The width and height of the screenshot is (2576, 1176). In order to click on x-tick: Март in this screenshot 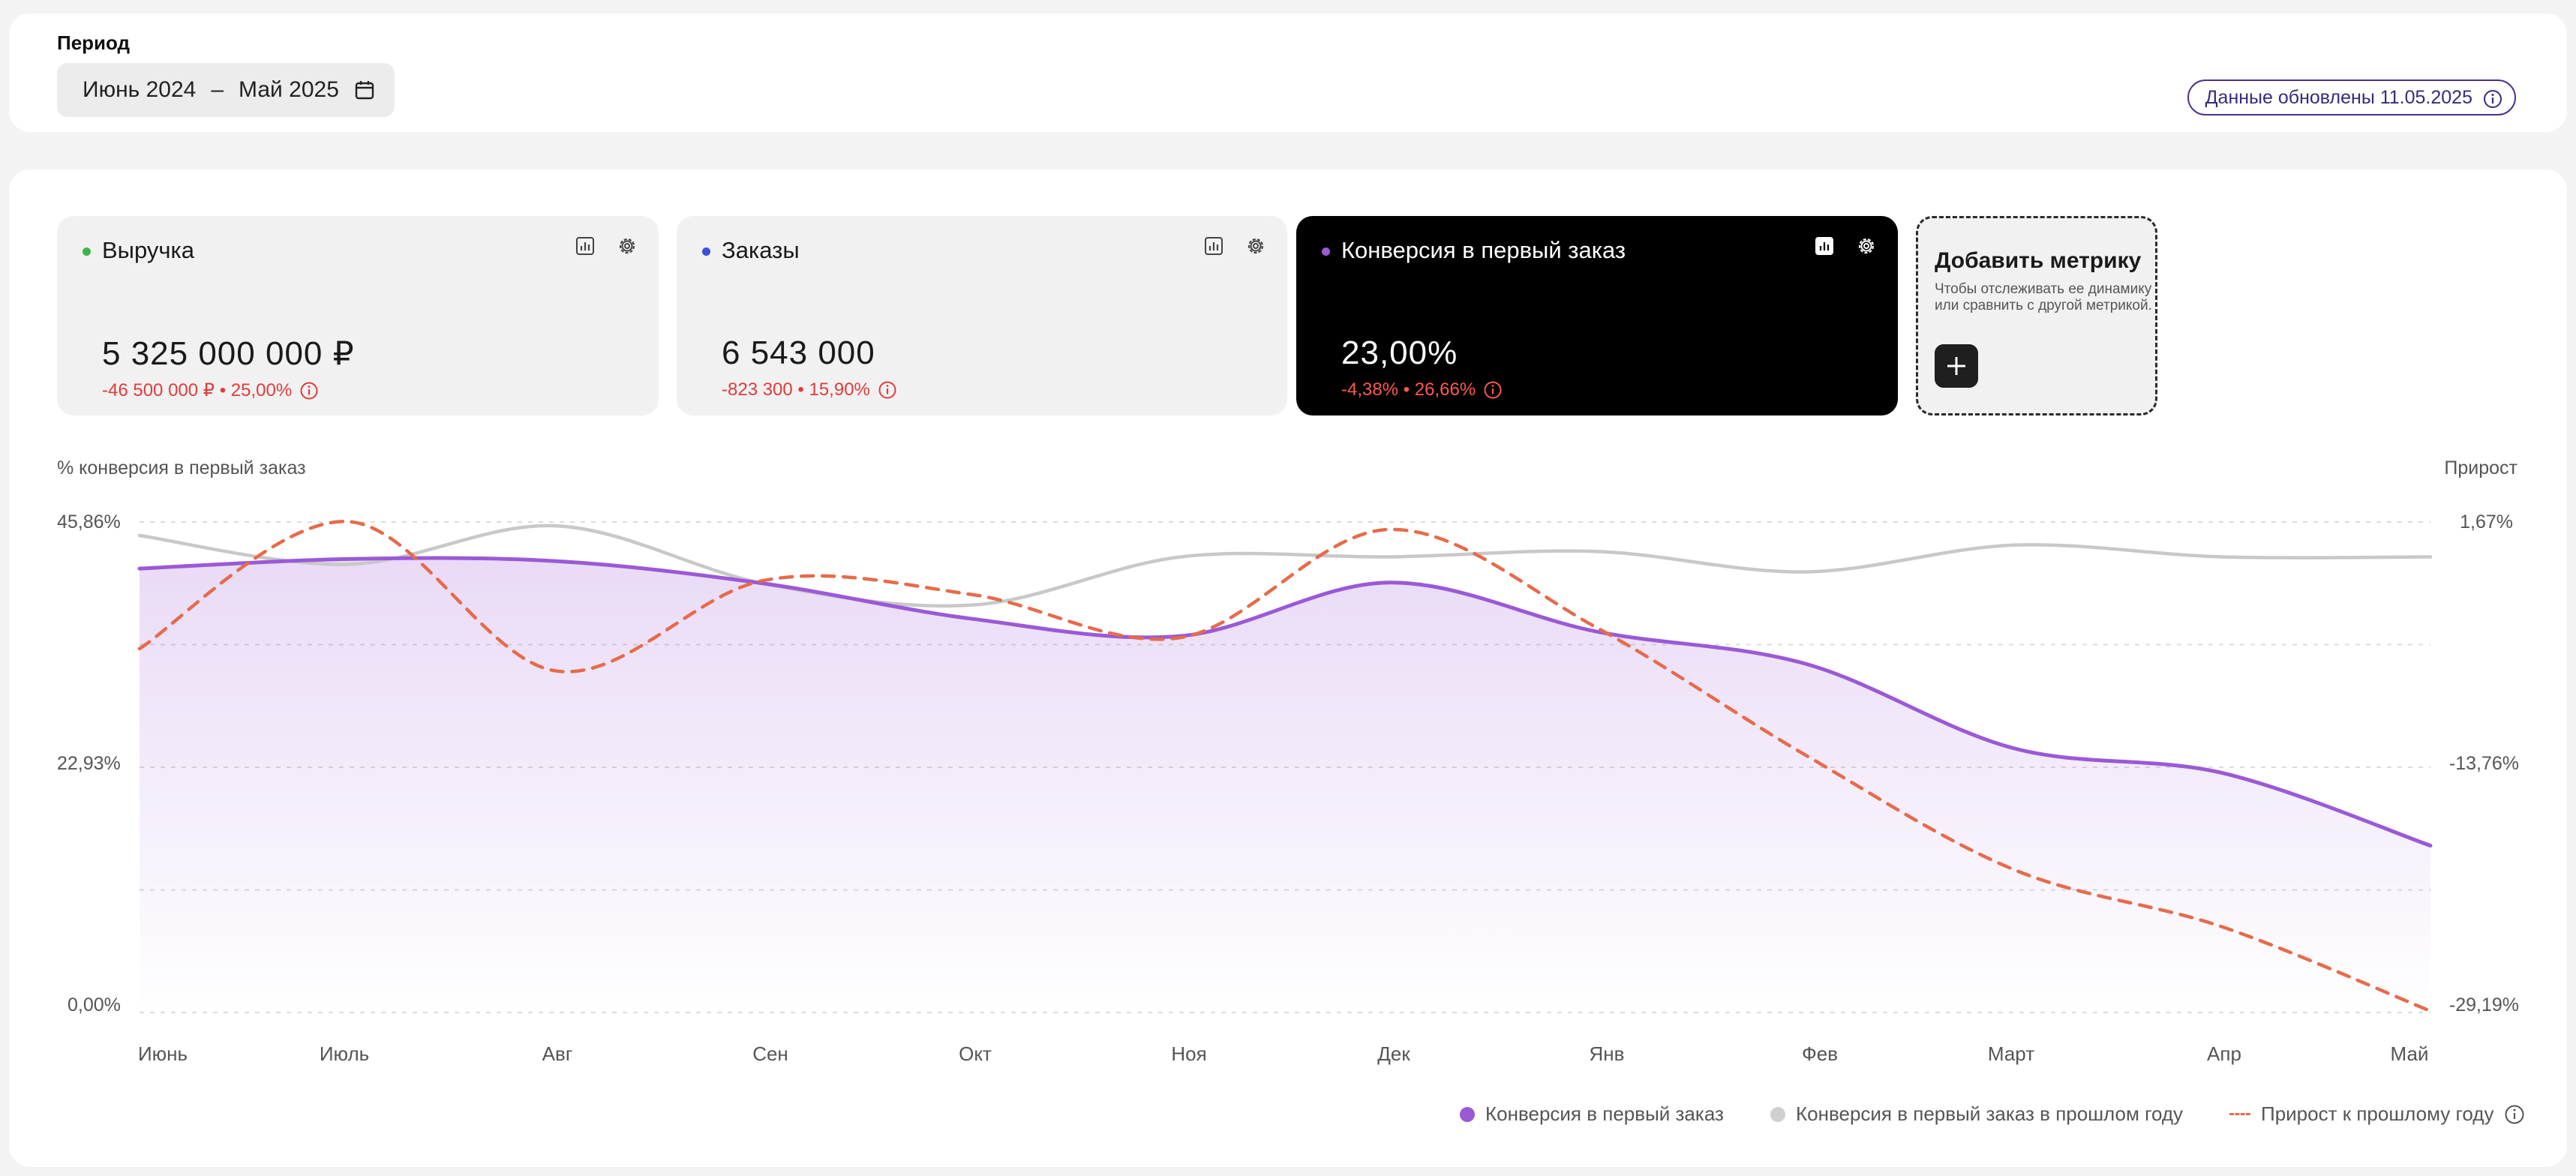, I will do `click(2011, 1053)`.